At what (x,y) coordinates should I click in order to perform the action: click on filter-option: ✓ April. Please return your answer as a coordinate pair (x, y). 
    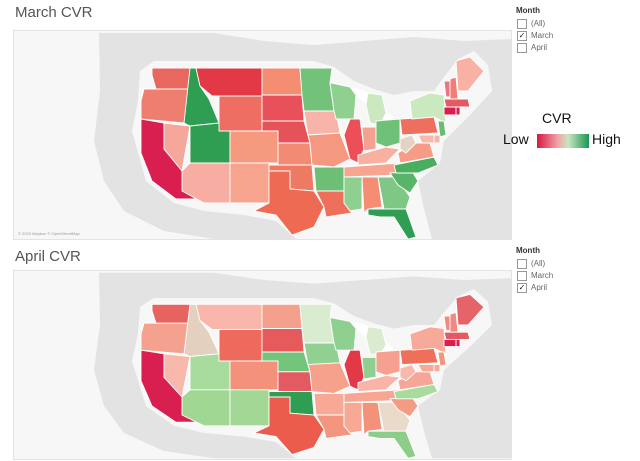
    Looking at the image, I should click on (535, 287).